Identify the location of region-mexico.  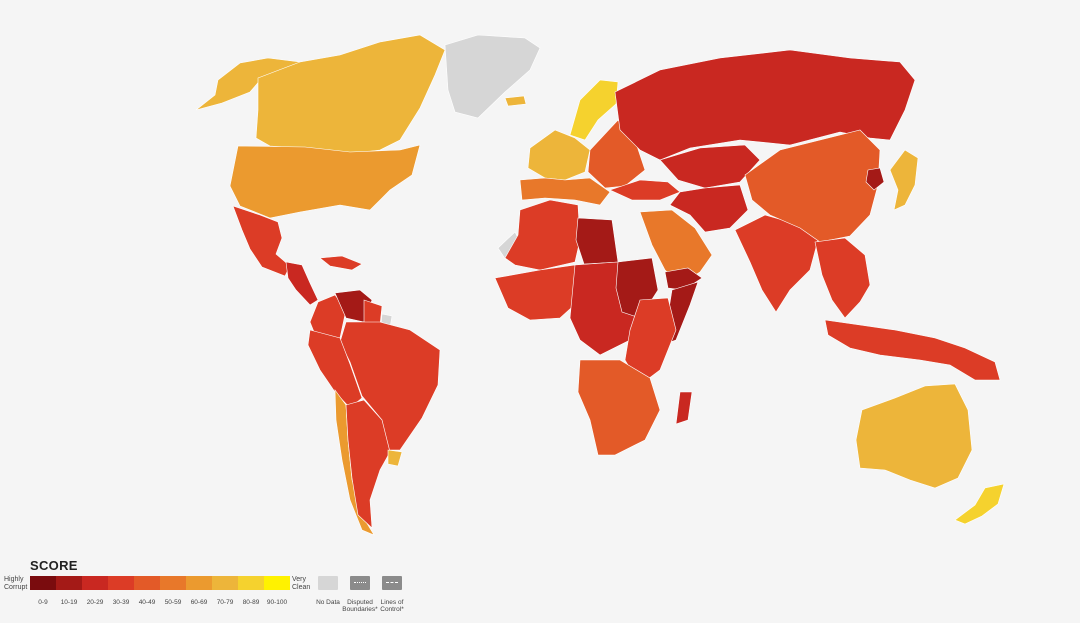
(261, 241).